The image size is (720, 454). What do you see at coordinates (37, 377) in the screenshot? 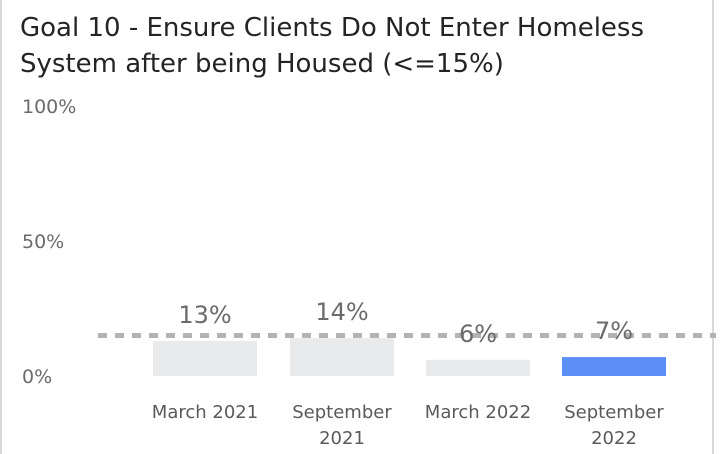
I see `y-tick-label: 0%` at bounding box center [37, 377].